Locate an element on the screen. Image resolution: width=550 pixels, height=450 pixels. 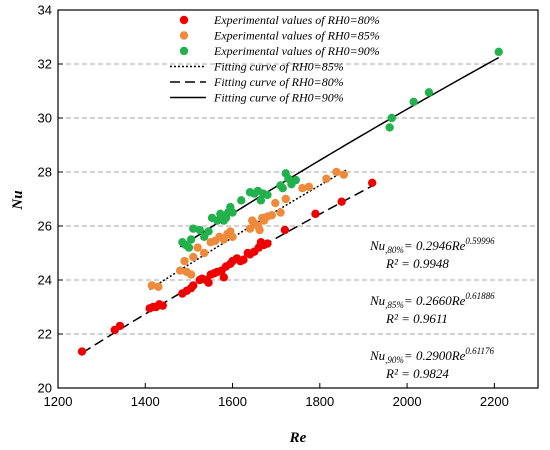
equation-text: Nu,80%= 0.2946Re0.59996 is located at coordinates (432, 245).